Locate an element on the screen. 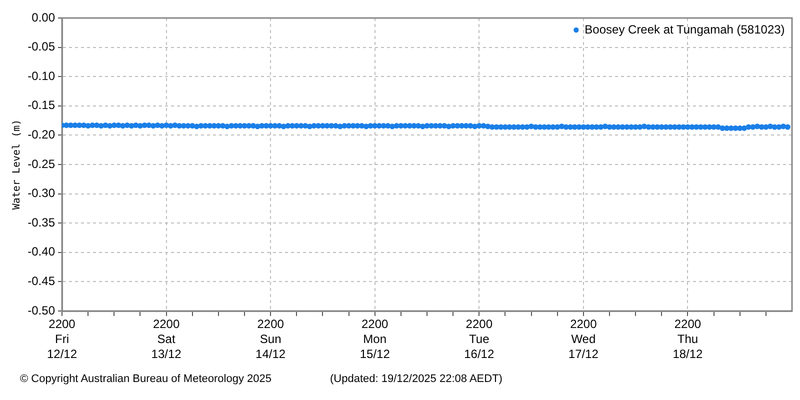 The width and height of the screenshot is (800, 400). y-tick-label: 0.00 is located at coordinates (44, 17).